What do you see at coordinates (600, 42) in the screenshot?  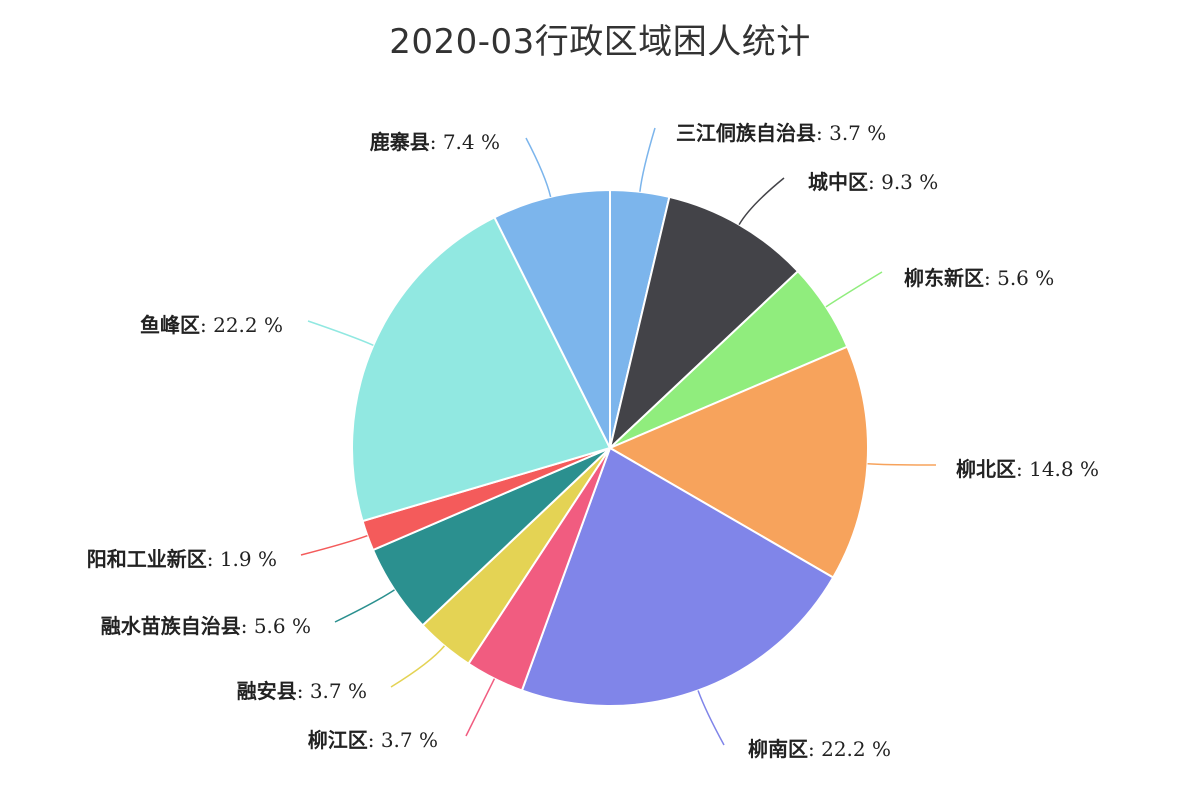 I see `chart-title: 2020-03行政区域困人统计` at bounding box center [600, 42].